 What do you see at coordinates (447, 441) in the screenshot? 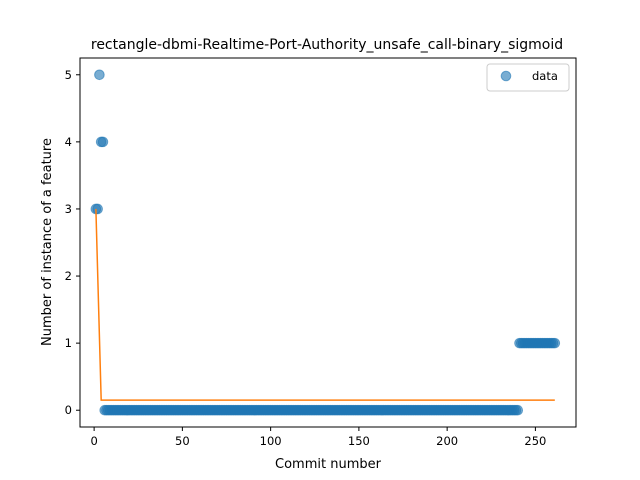
I see `x-tick-label: 200` at bounding box center [447, 441].